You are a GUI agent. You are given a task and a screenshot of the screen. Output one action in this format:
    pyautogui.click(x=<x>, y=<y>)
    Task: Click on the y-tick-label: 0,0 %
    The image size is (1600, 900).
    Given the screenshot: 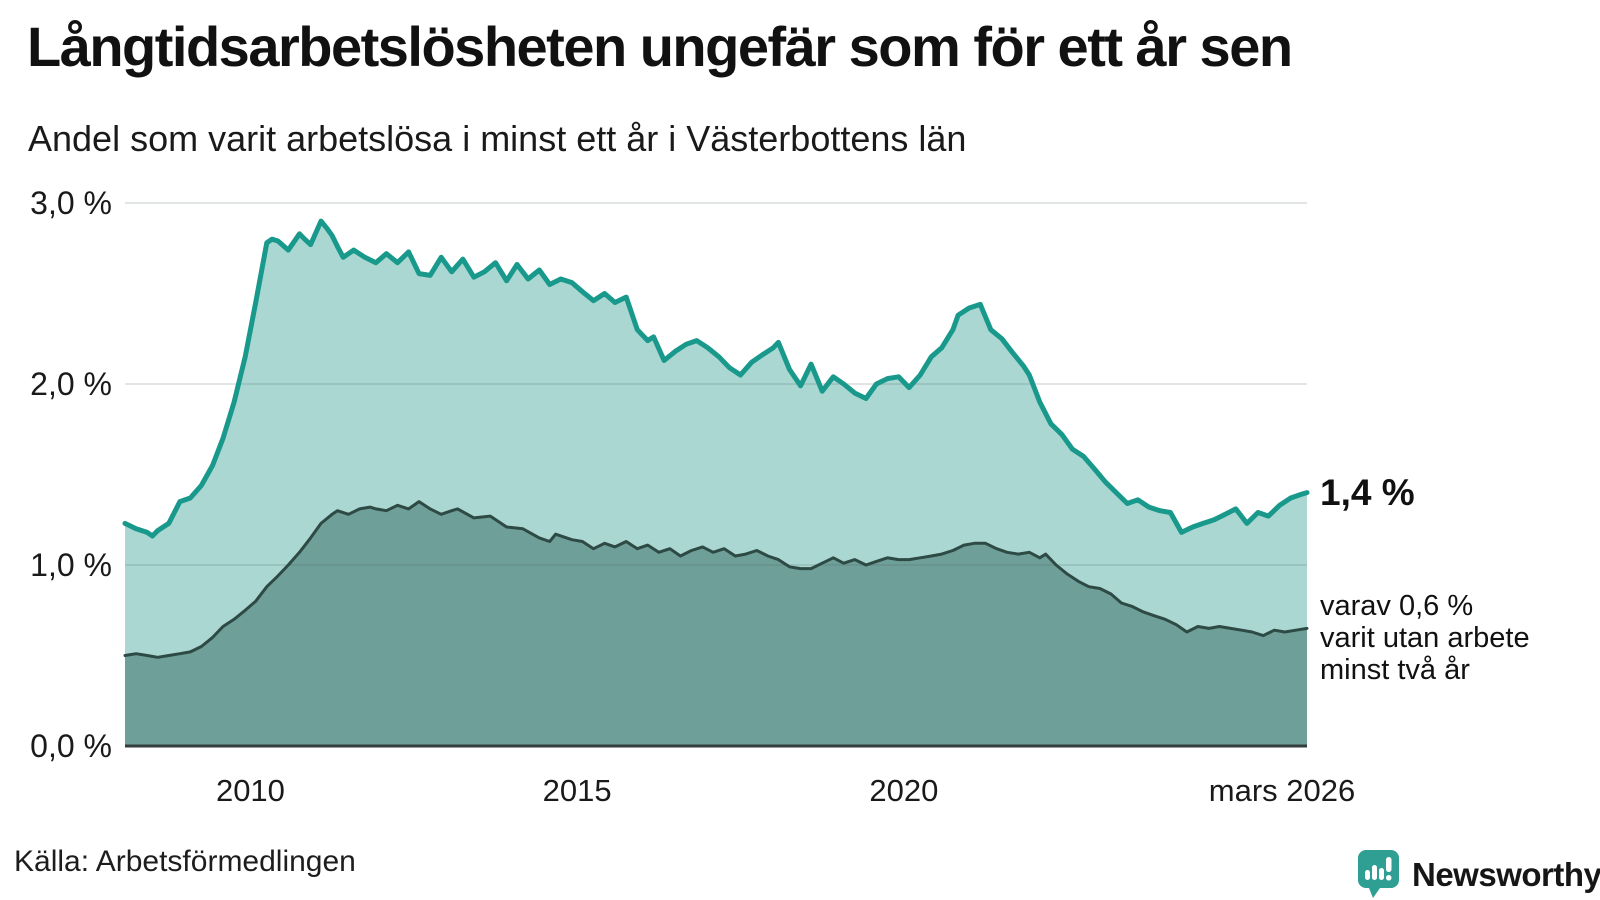 What is the action you would take?
    pyautogui.click(x=71, y=746)
    